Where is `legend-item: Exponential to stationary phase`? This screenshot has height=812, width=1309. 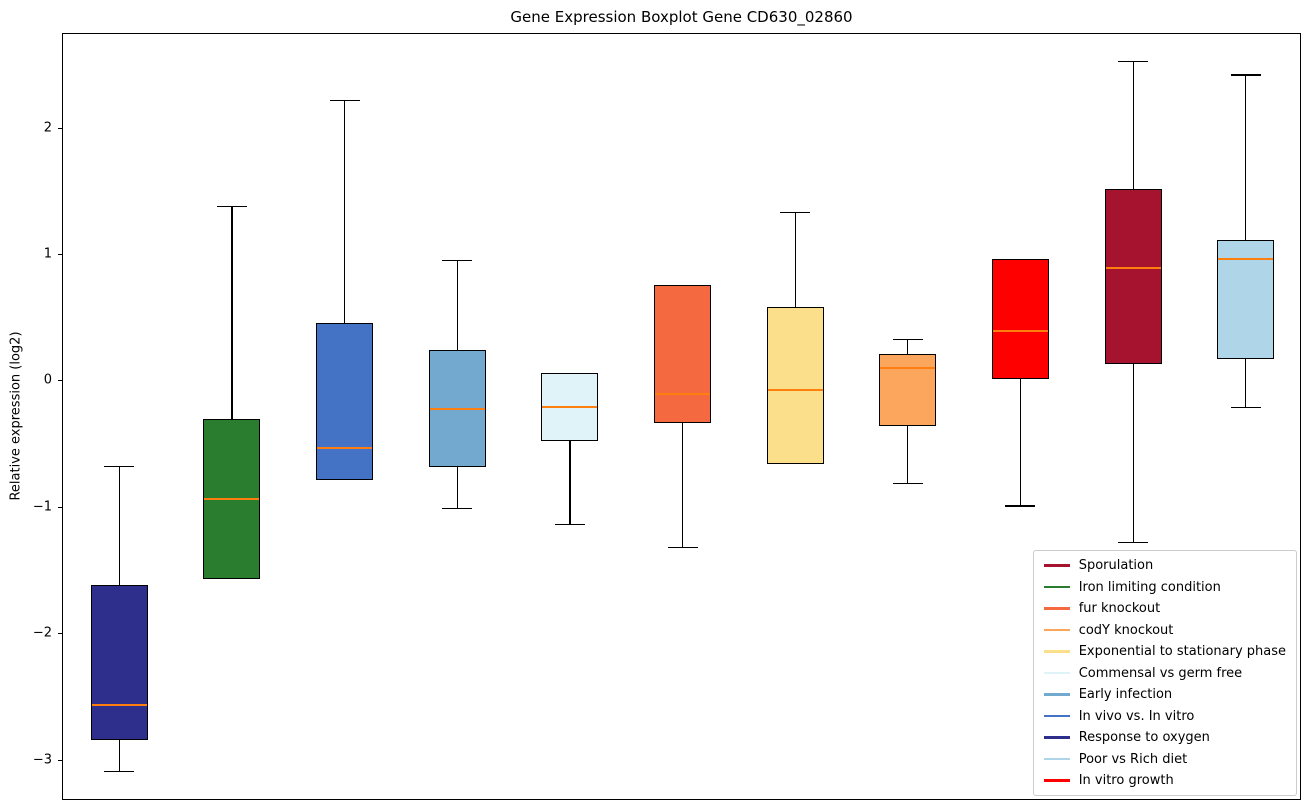 legend-item: Exponential to stationary phase is located at coordinates (1164, 651).